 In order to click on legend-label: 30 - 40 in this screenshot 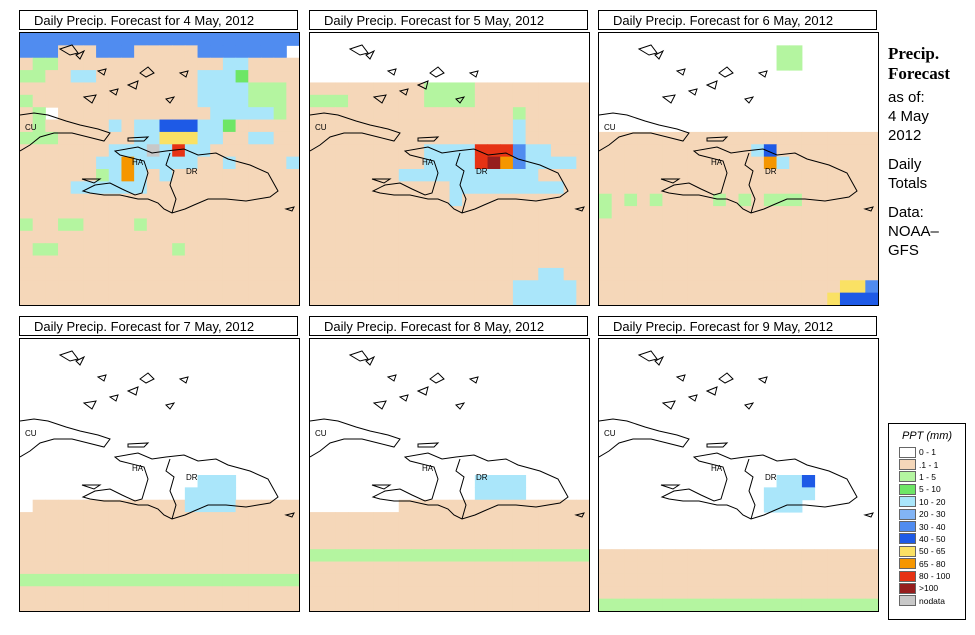, I will do `click(932, 526)`.